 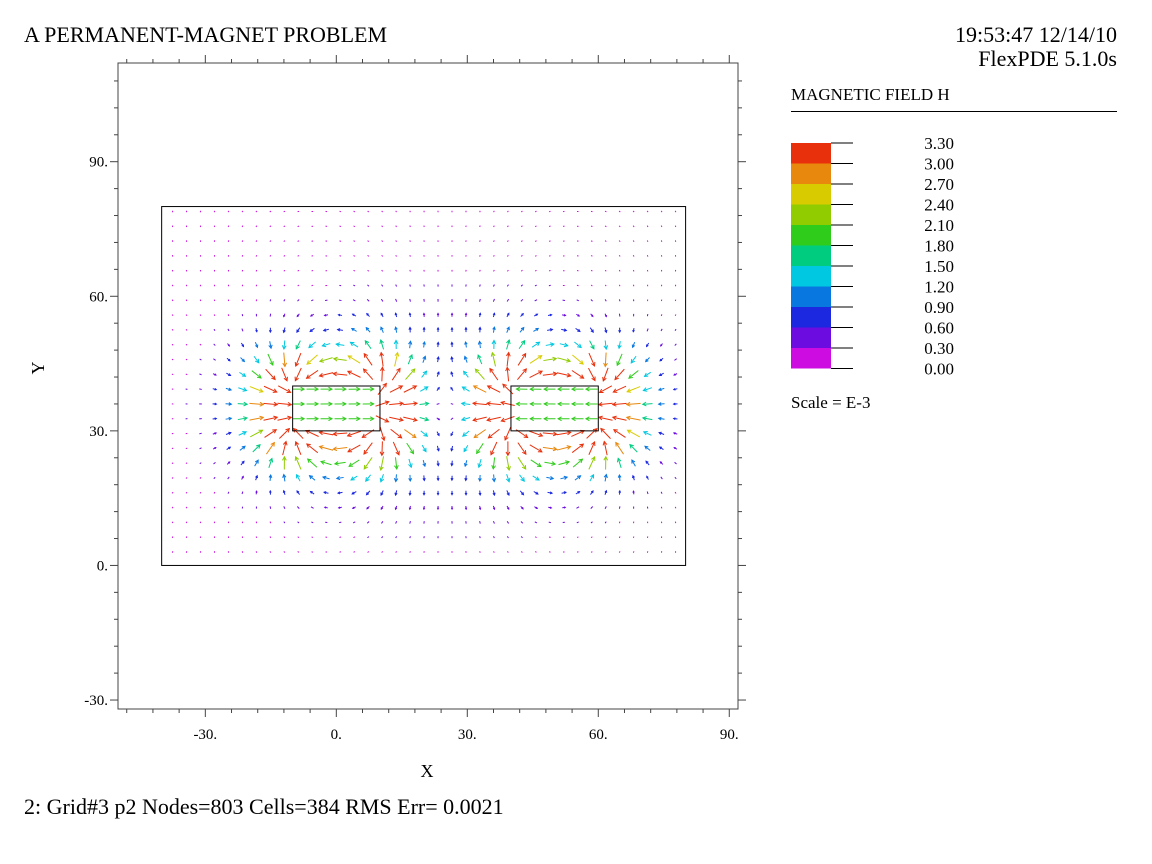 What do you see at coordinates (939, 369) in the screenshot?
I see `legend-level-label: 0.00` at bounding box center [939, 369].